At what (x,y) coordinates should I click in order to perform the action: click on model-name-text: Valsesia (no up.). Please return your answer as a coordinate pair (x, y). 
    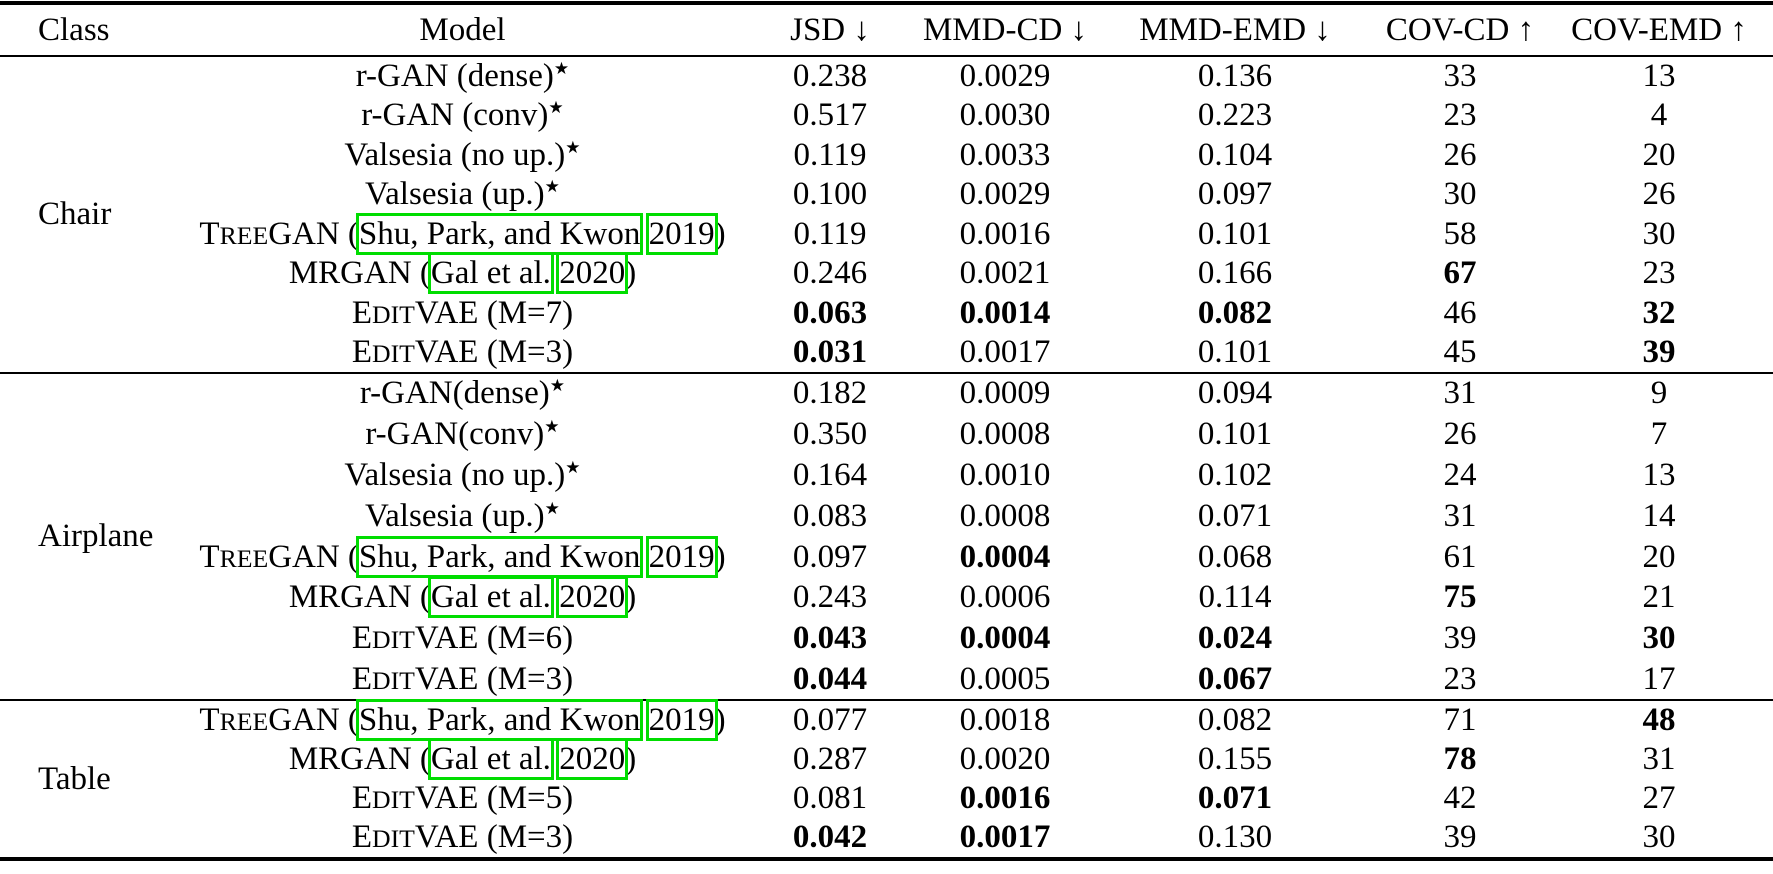
    Looking at the image, I should click on (455, 474).